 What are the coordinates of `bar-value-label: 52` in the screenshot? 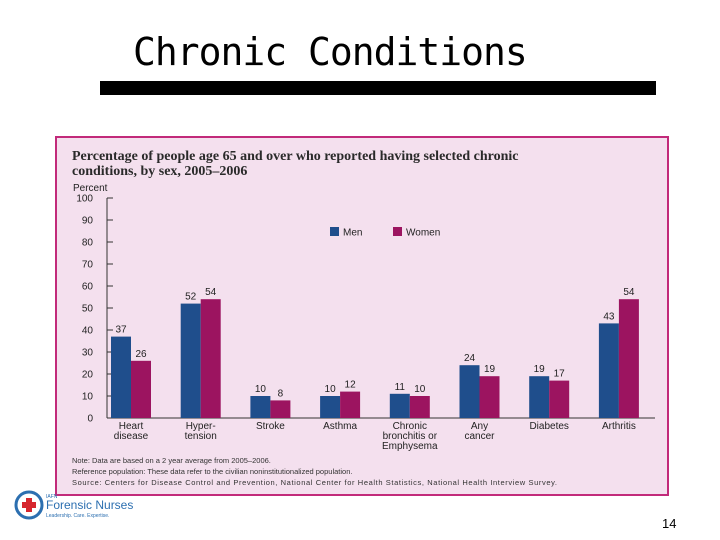 It's located at (191, 297).